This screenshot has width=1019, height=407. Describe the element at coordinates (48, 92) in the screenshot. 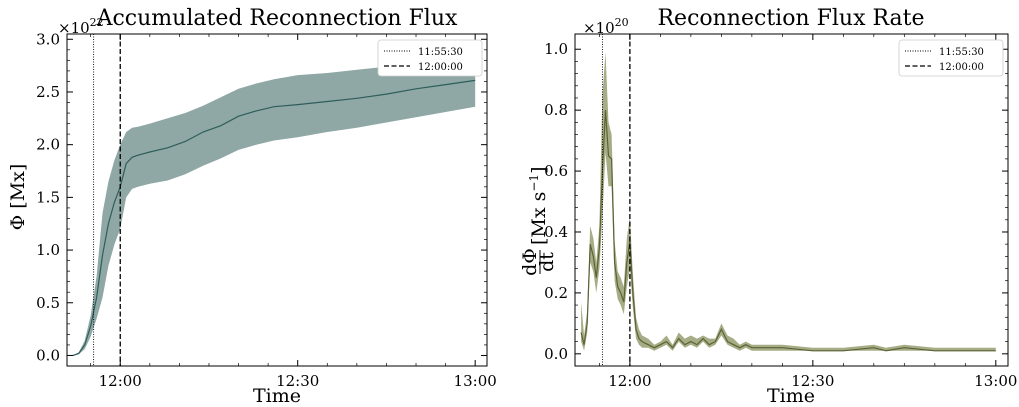

I see `y-tick-label: 2.5` at that location.